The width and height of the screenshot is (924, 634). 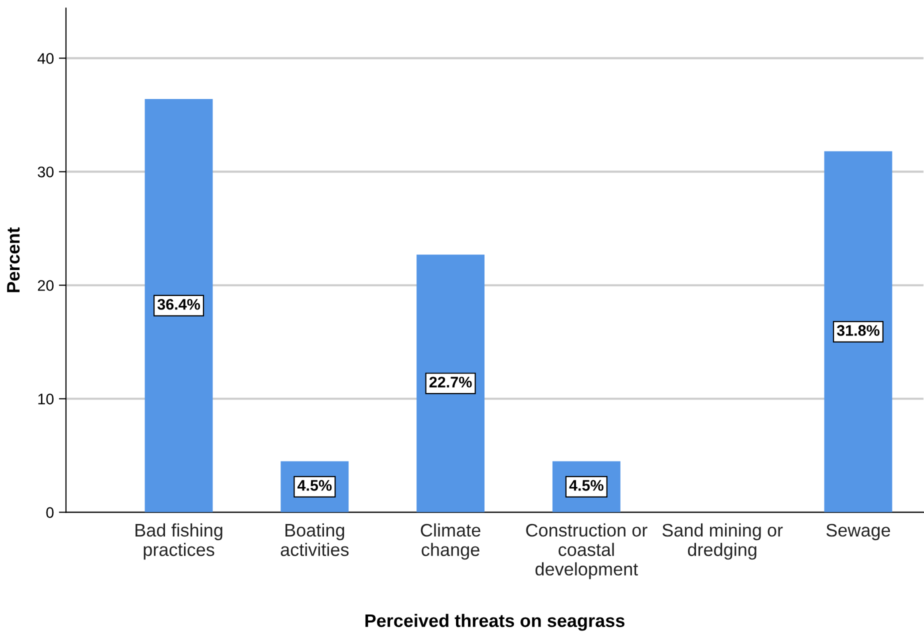 I want to click on x-tick-label: Construction or coastal development, so click(x=587, y=551).